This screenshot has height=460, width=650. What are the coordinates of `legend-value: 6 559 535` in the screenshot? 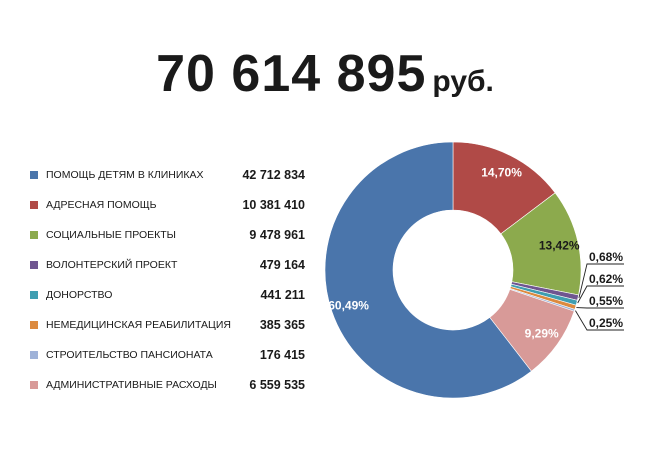 It's located at (277, 385).